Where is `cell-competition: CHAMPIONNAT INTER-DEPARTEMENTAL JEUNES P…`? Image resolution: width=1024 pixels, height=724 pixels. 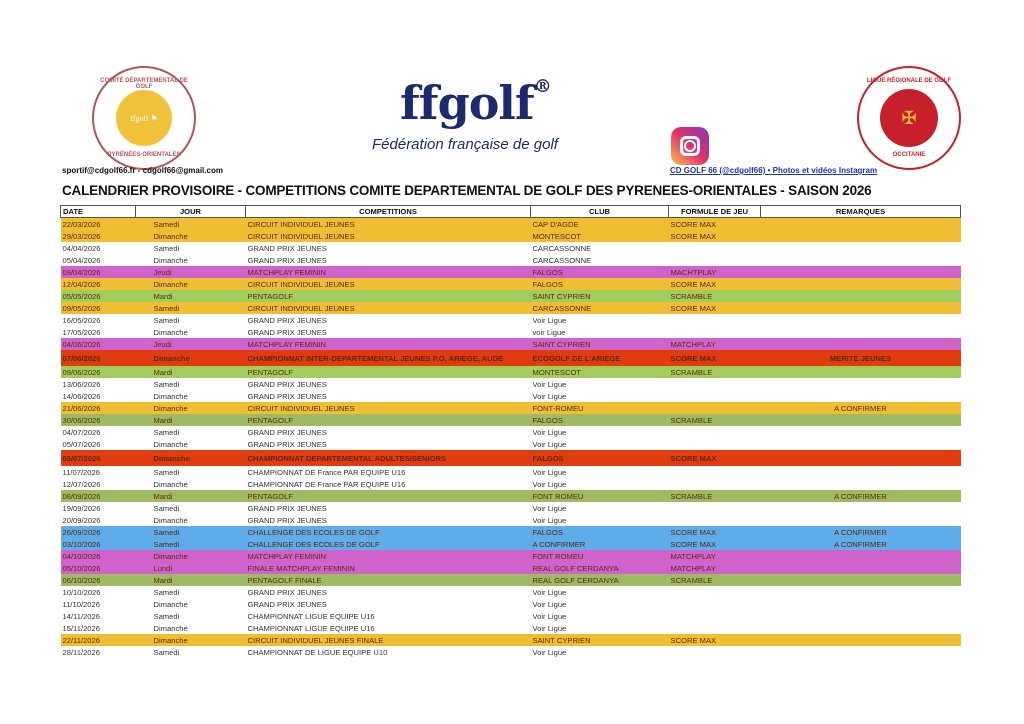 cell-competition: CHAMPIONNAT INTER-DEPARTEMENTAL JEUNES P… is located at coordinates (375, 358).